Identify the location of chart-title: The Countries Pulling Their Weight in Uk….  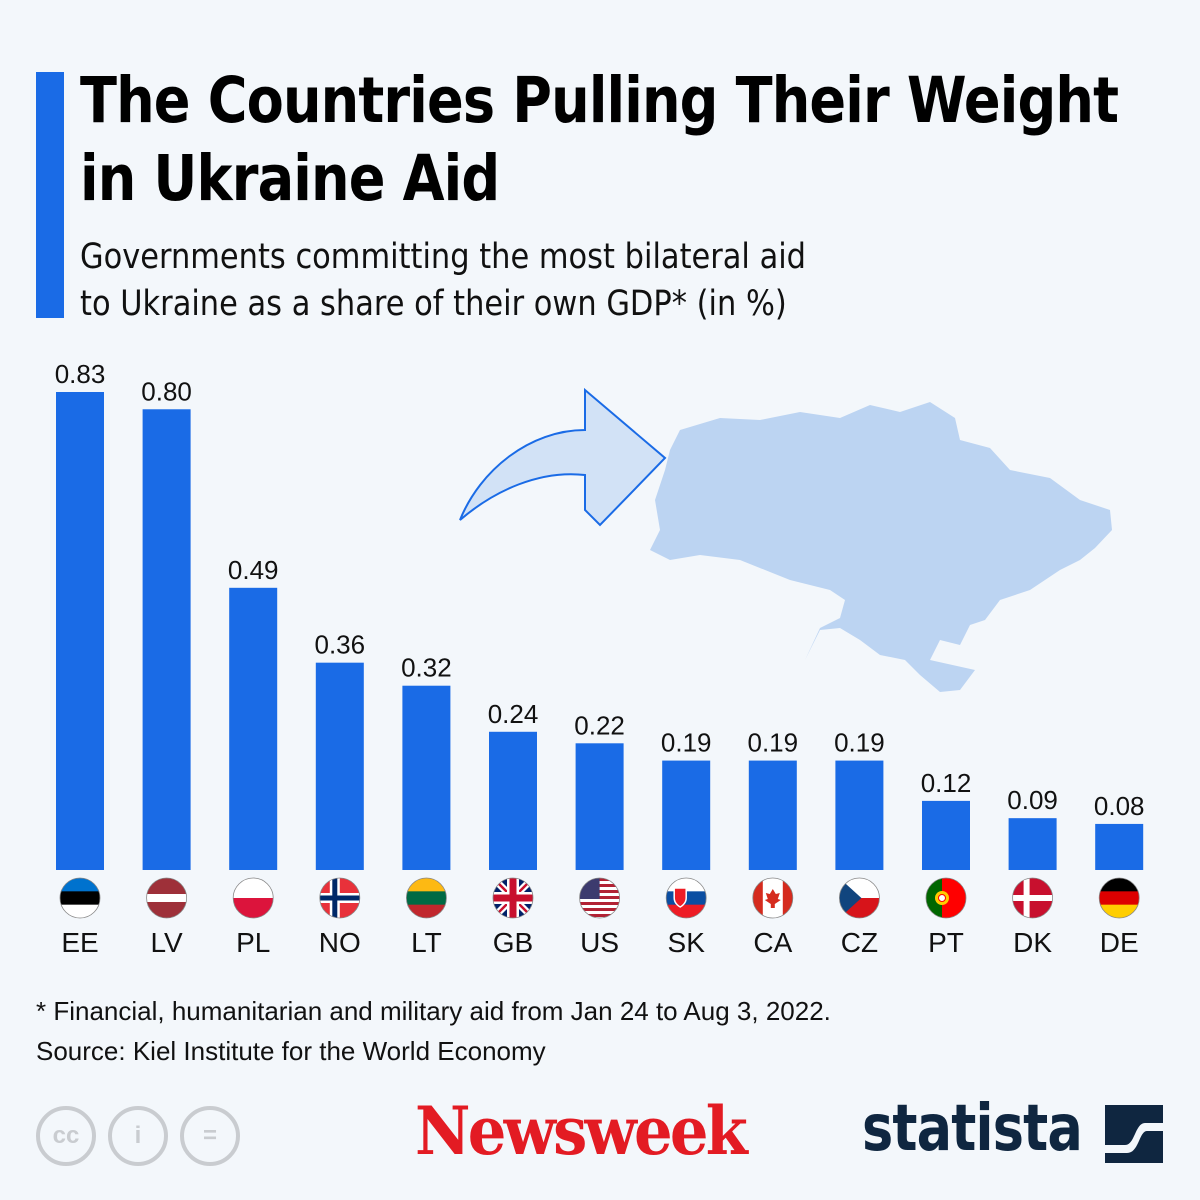
(599, 140).